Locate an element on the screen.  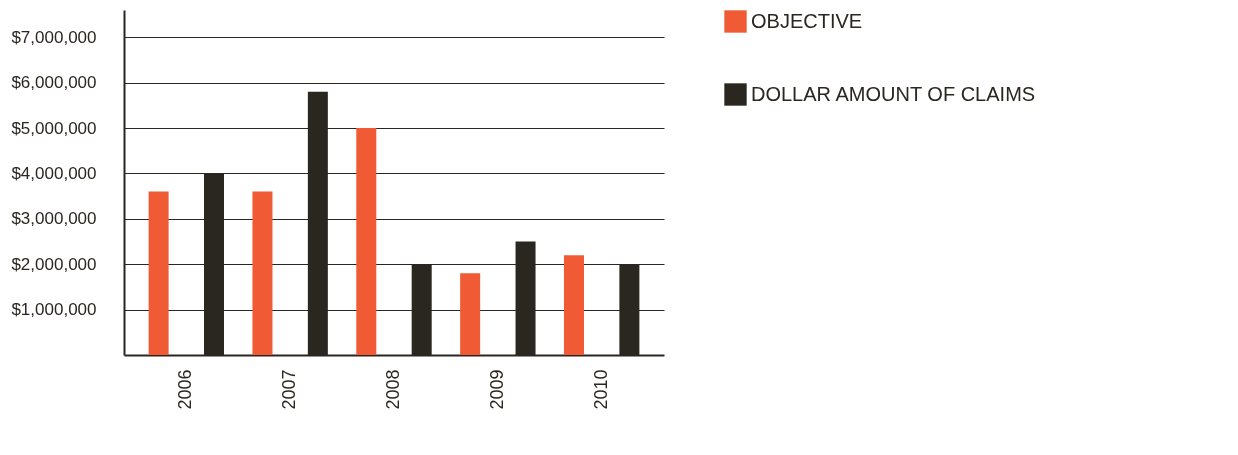
x-tick-label: 2009 is located at coordinates (496, 389).